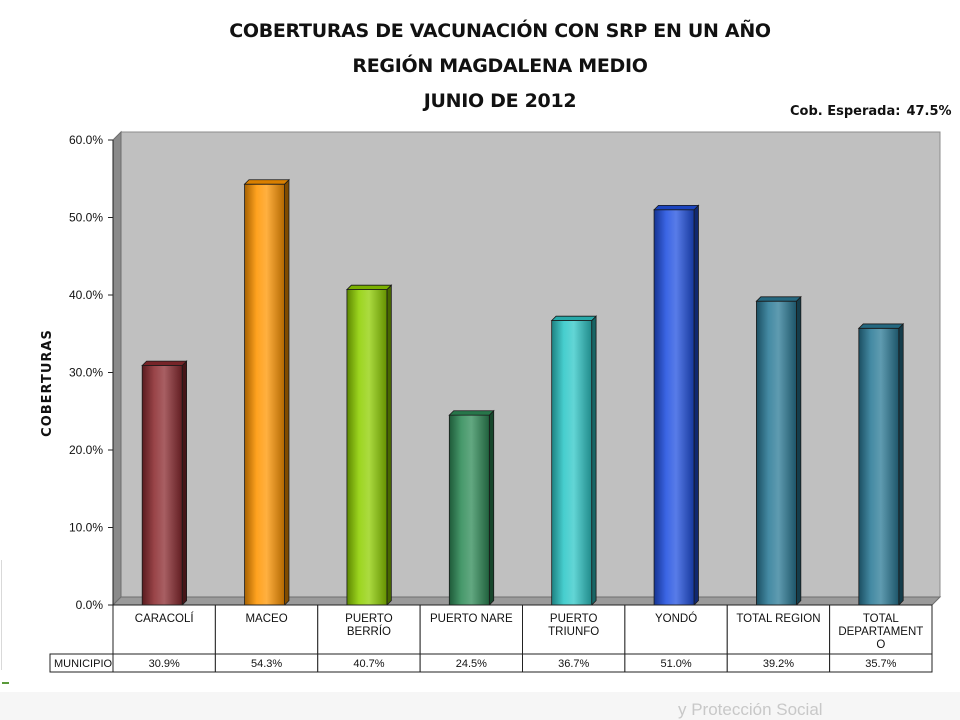 Image resolution: width=960 pixels, height=720 pixels. Describe the element at coordinates (86, 218) in the screenshot. I see `y-tick-label: 50.0%` at that location.